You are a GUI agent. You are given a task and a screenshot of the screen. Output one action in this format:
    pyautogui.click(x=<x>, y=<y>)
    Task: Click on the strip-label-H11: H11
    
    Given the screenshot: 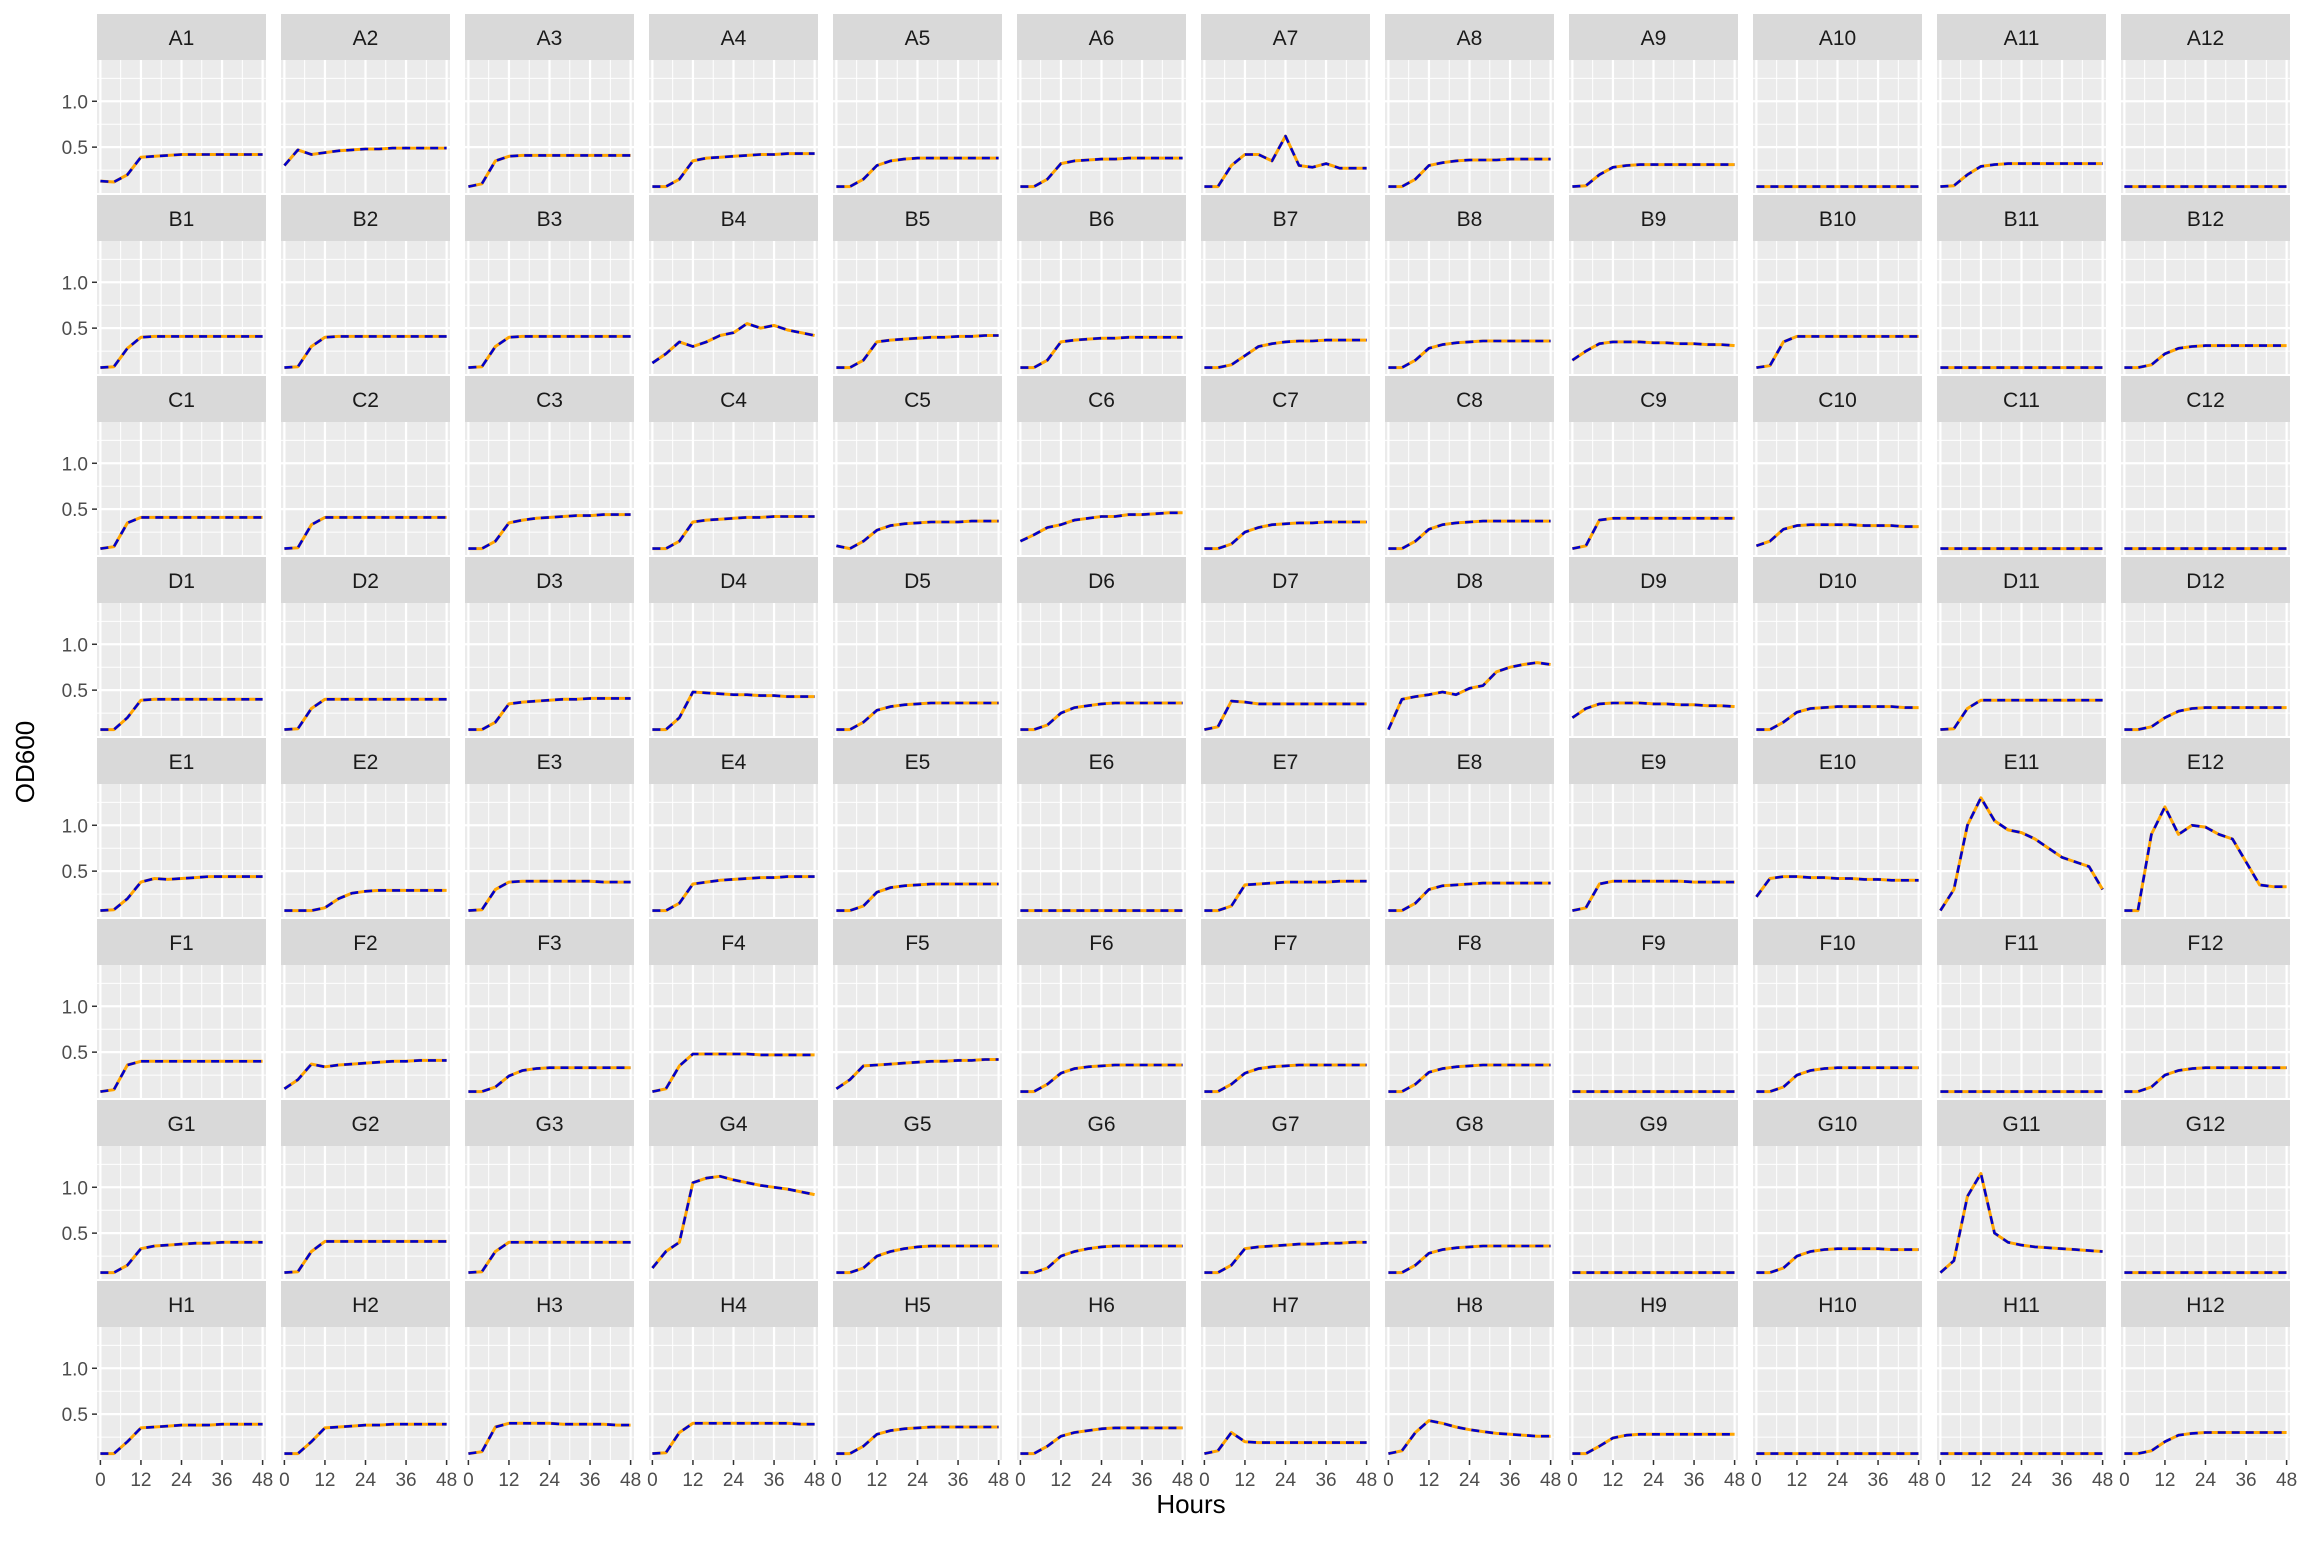 What is the action you would take?
    pyautogui.click(x=2021, y=1305)
    